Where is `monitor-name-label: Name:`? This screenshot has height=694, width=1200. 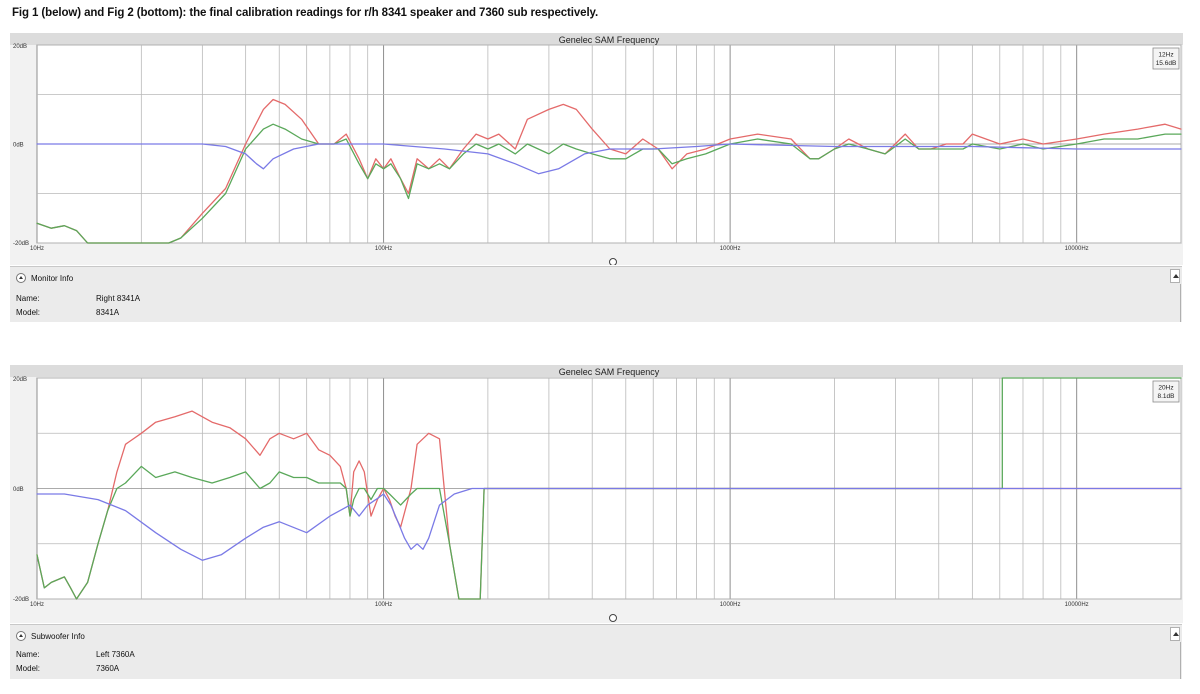 monitor-name-label: Name: is located at coordinates (28, 298).